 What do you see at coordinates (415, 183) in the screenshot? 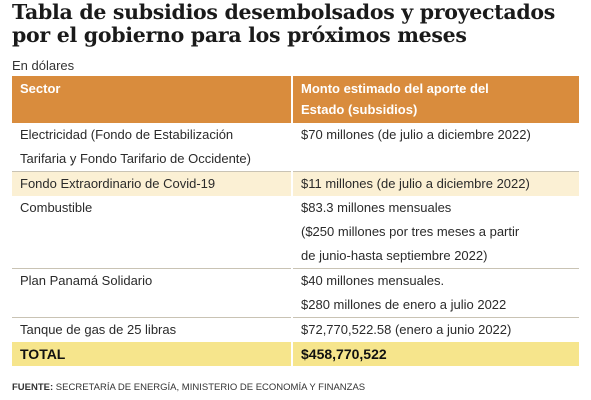
I see `amount-line: $11 millones (de julio a diciembre 2022)` at bounding box center [415, 183].